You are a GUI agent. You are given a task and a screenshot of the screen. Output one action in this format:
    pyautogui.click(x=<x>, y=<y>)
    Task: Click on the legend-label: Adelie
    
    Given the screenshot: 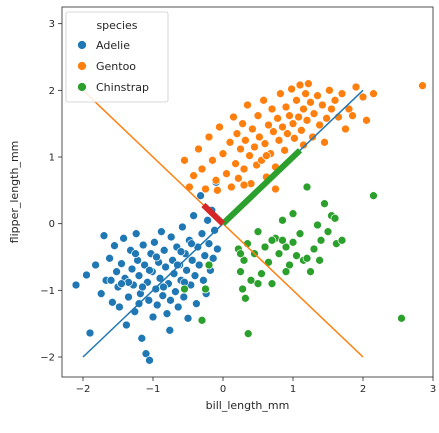 What is the action you would take?
    pyautogui.click(x=113, y=45)
    